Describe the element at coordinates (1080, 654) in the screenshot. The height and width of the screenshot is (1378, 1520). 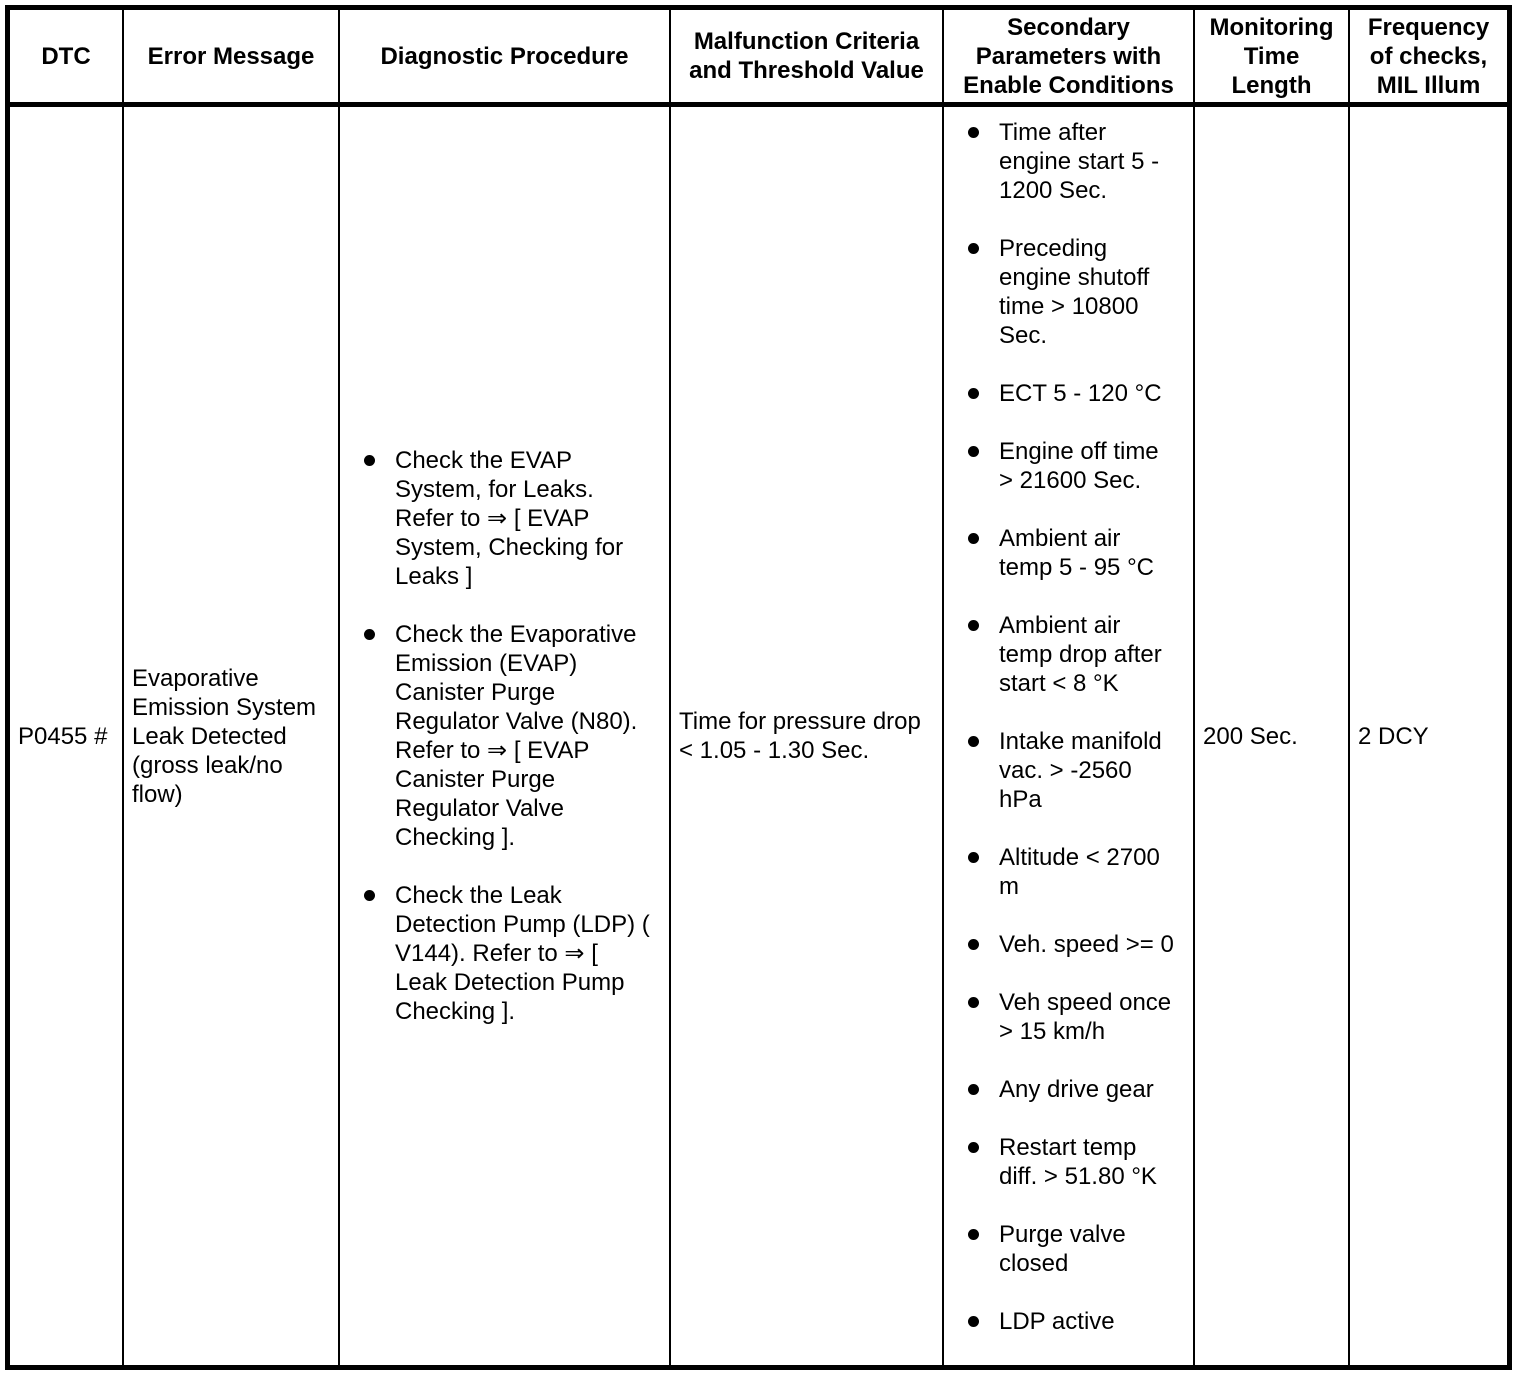
I see `enable-condition: Ambient air temp drop after start < 8 °K` at that location.